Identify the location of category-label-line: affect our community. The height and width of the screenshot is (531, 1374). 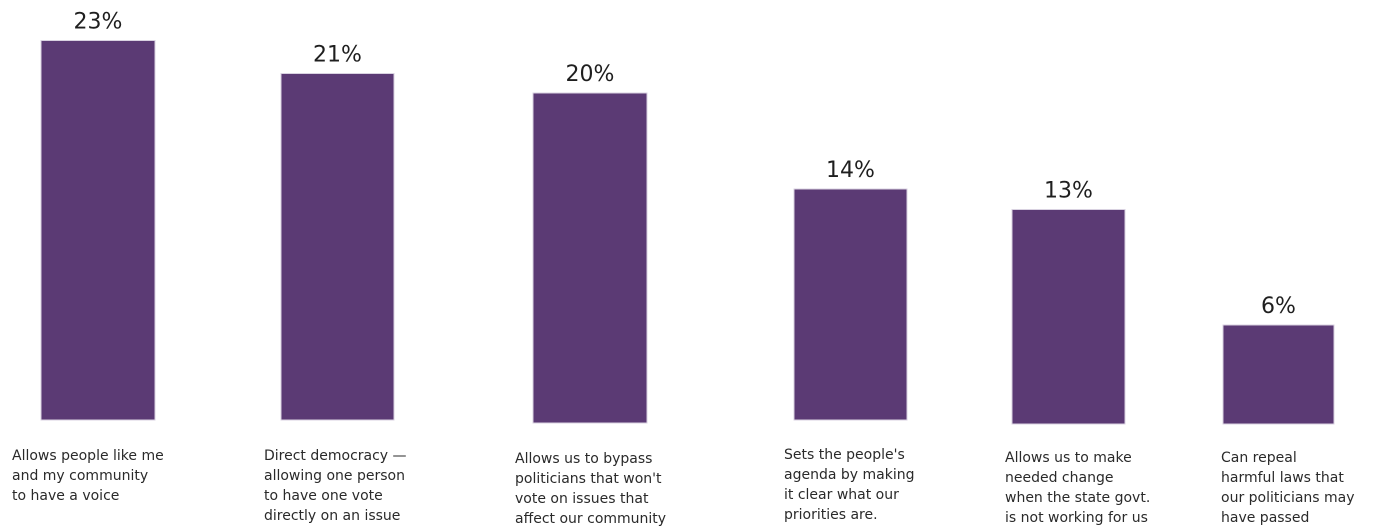
(590, 519).